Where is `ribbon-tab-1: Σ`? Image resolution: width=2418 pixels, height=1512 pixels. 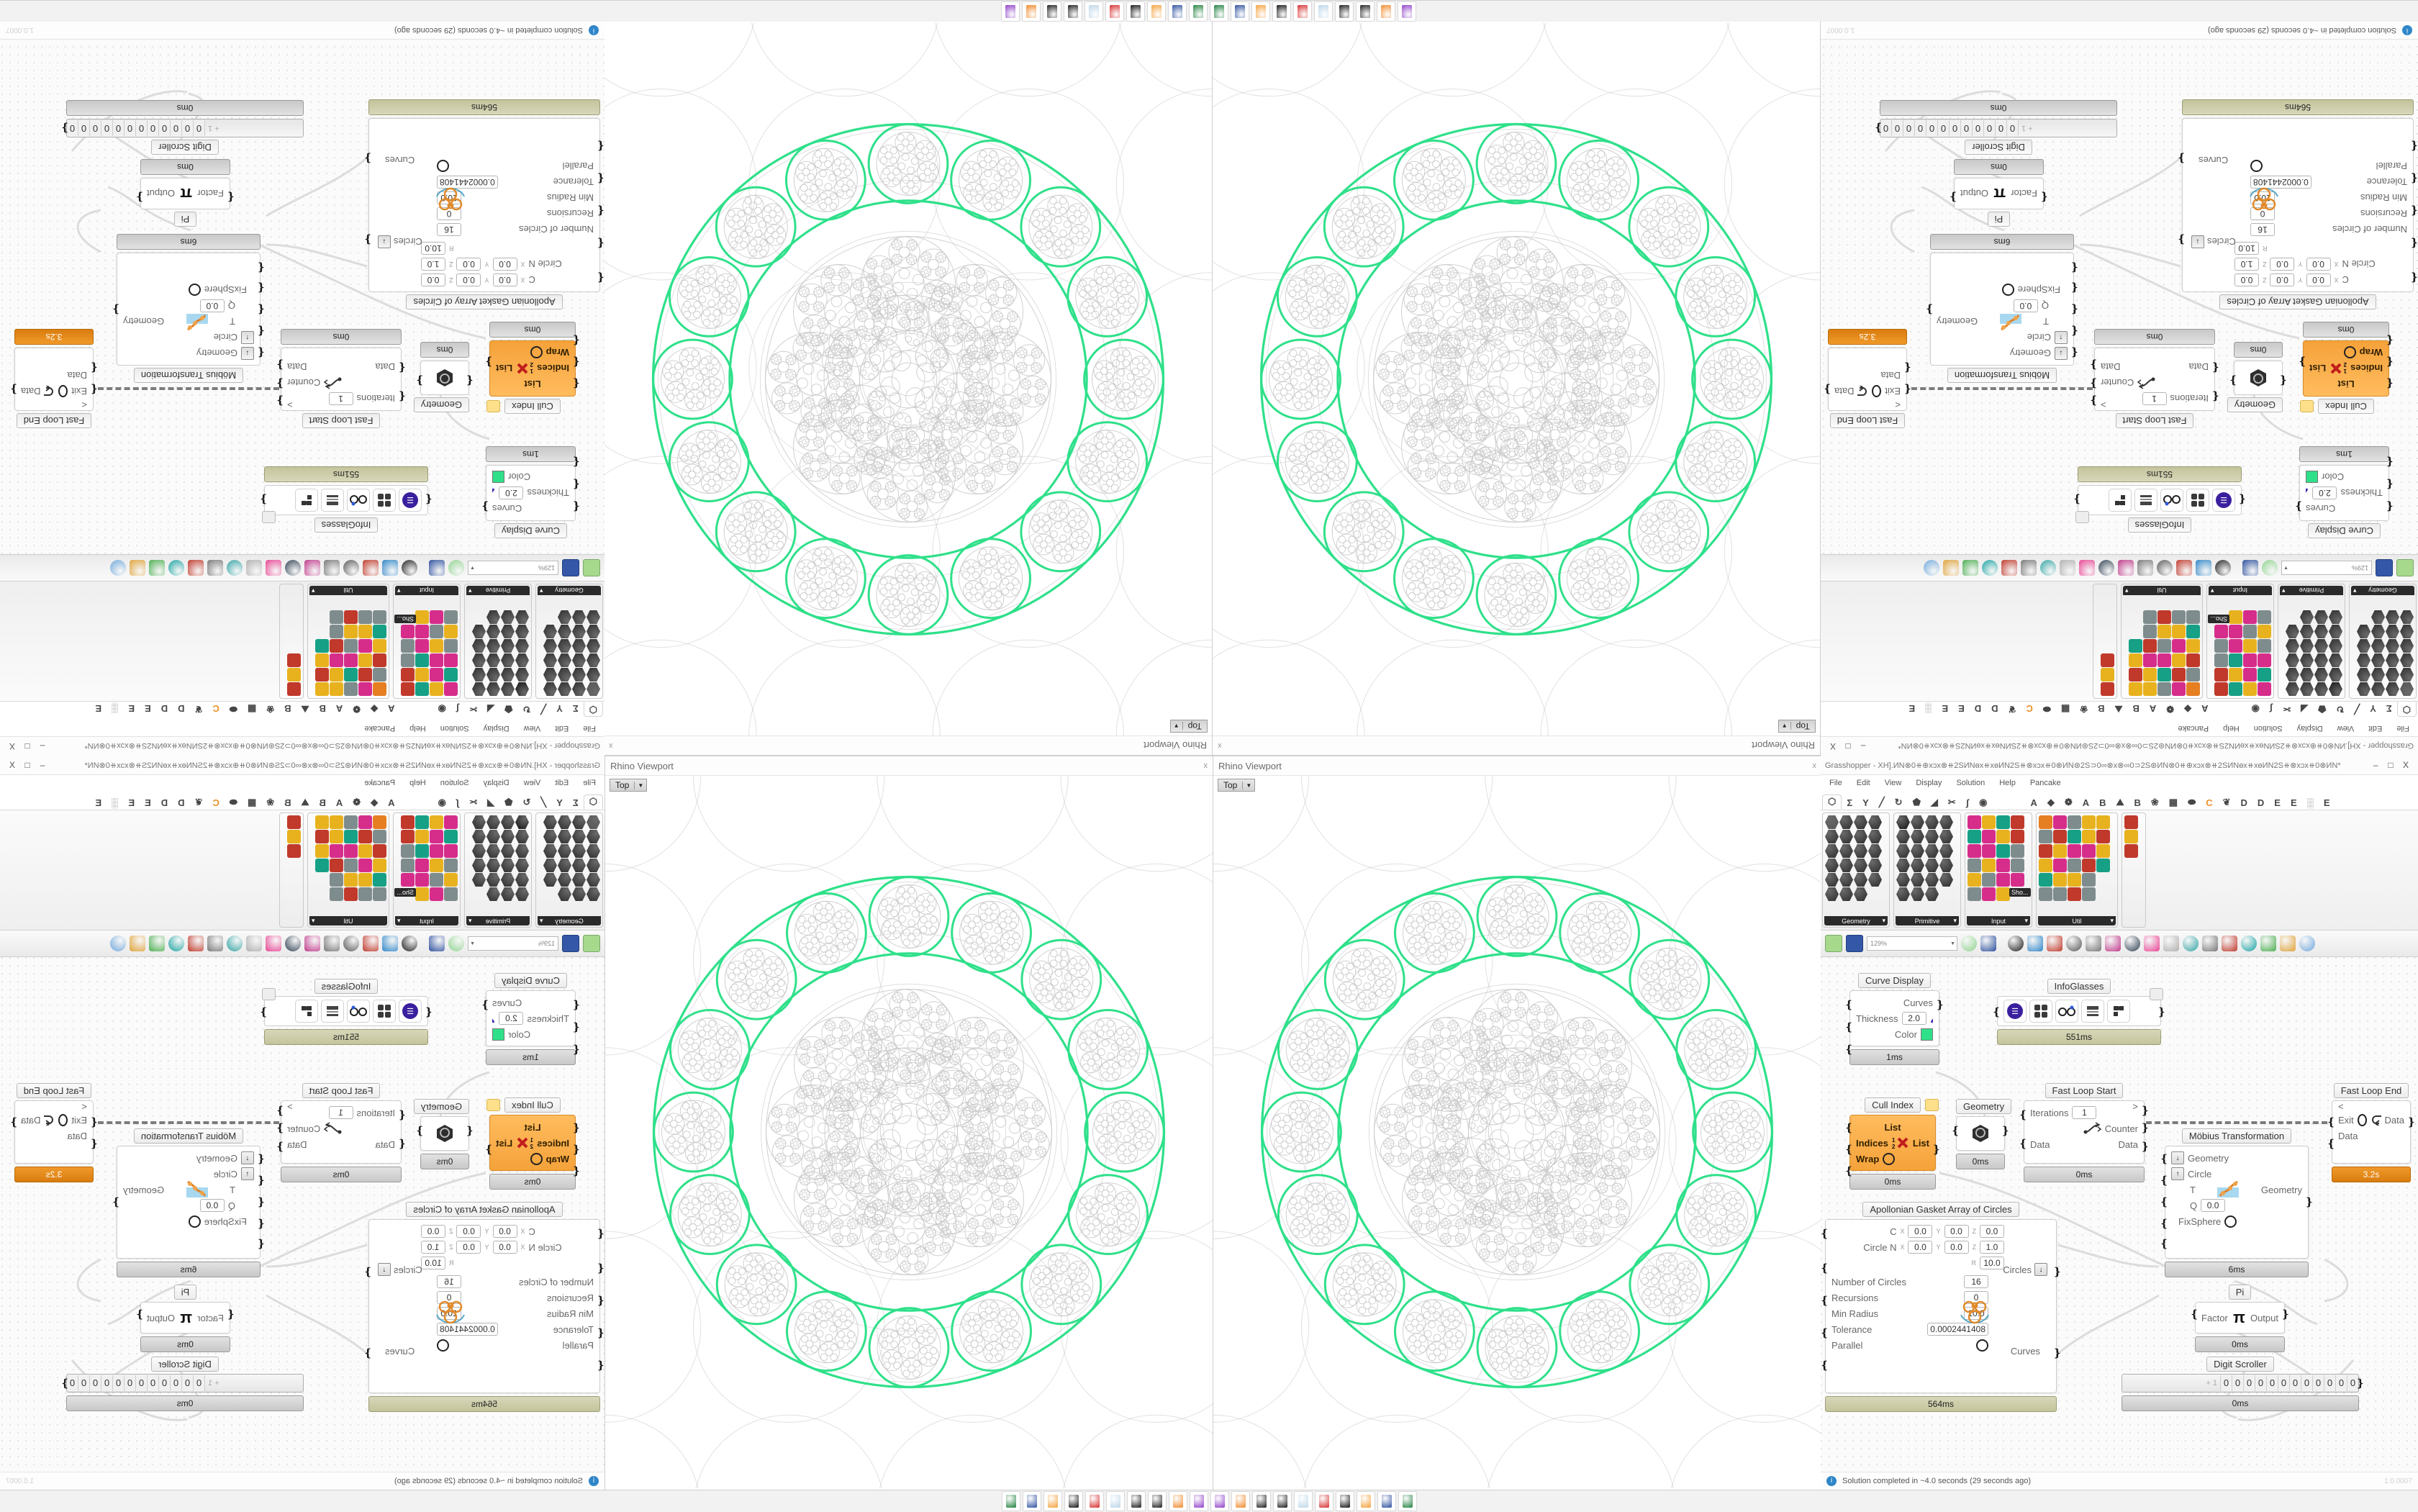 ribbon-tab-1: Σ is located at coordinates (576, 804).